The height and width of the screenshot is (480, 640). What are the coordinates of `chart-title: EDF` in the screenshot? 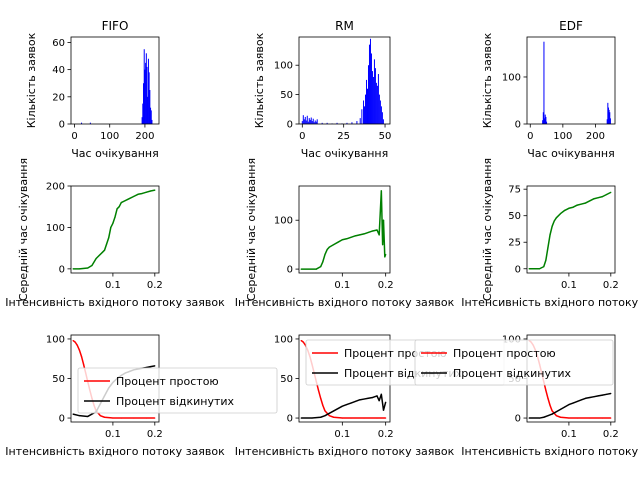 It's located at (571, 26).